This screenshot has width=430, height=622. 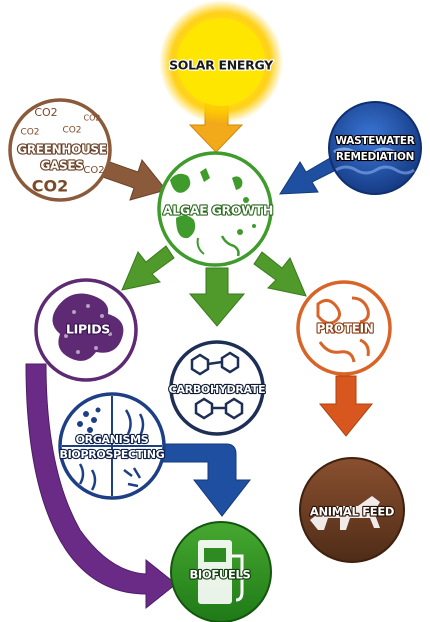 What do you see at coordinates (219, 575) in the screenshot?
I see `biofuels-label: BIOFUELS` at bounding box center [219, 575].